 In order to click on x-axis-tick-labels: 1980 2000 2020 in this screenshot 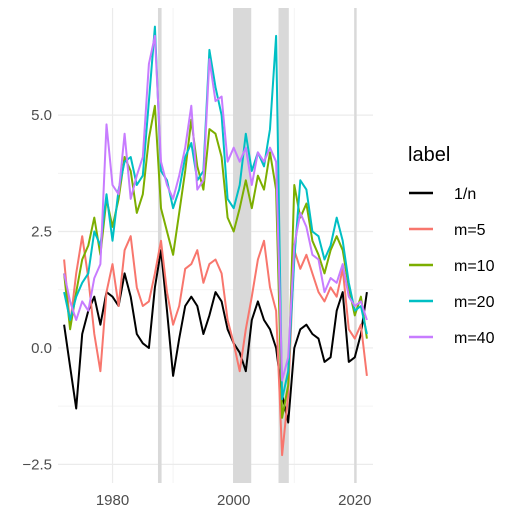, I will do `click(234, 500)`.